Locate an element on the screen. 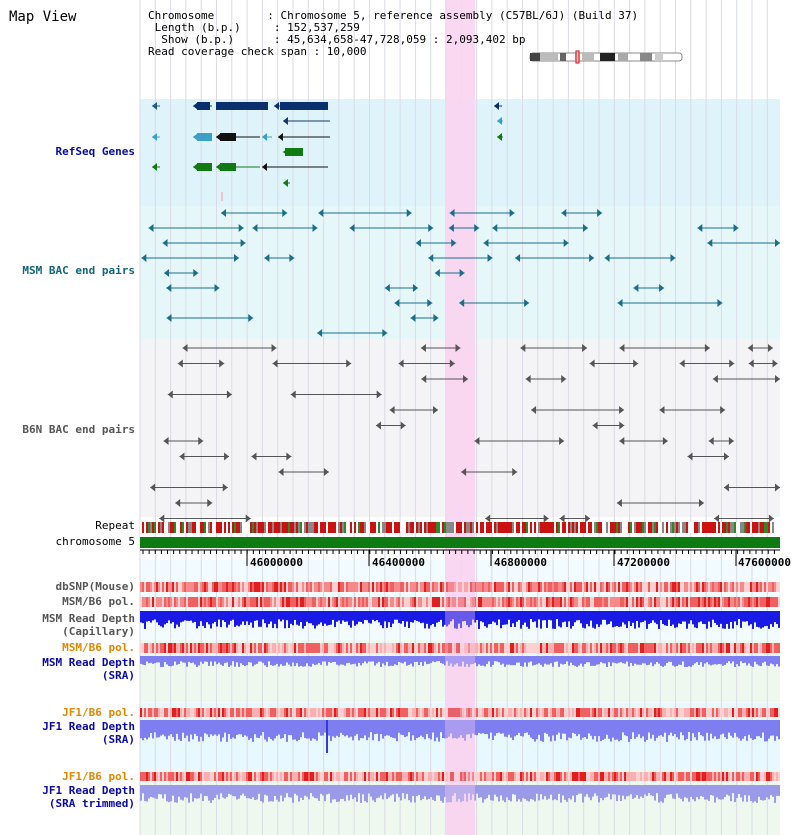 The image size is (800, 835). jf1-depth-trimmed-label-1: JF1 Read Depth is located at coordinates (88, 790).